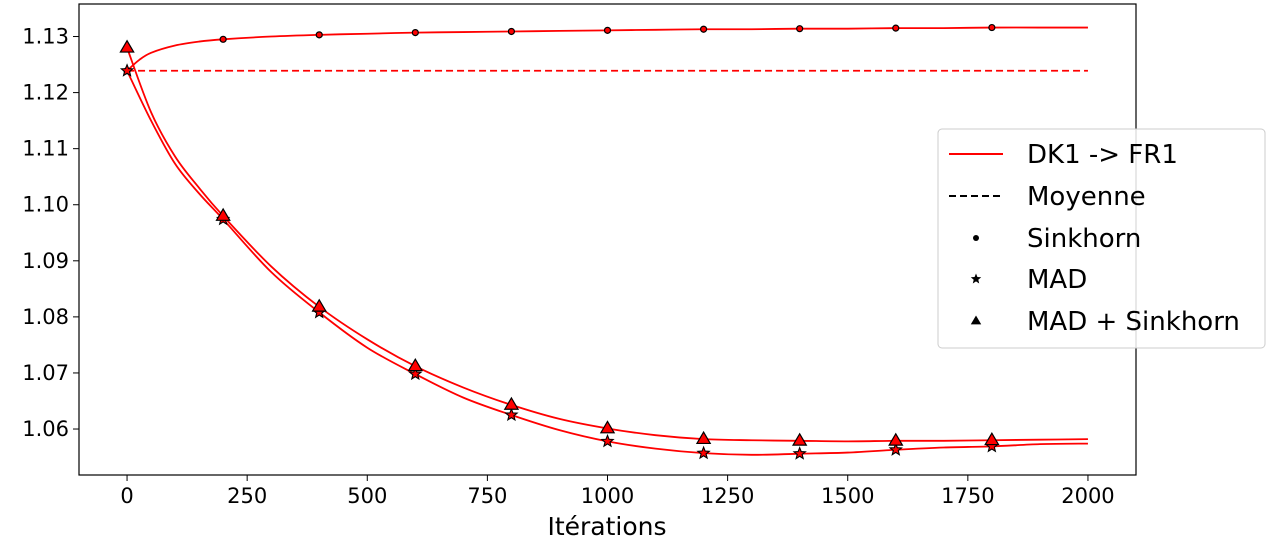 The height and width of the screenshot is (541, 1273). I want to click on x-tick-label: 500, so click(367, 496).